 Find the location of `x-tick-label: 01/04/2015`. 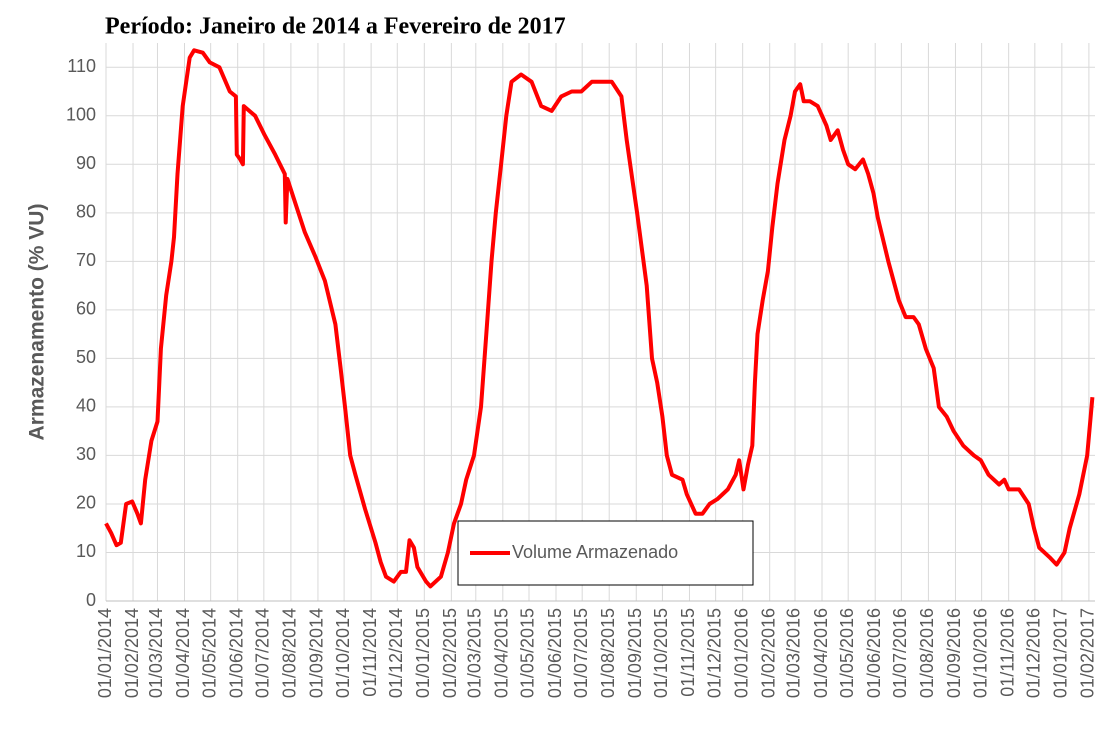

x-tick-label: 01/04/2015 is located at coordinates (502, 653).